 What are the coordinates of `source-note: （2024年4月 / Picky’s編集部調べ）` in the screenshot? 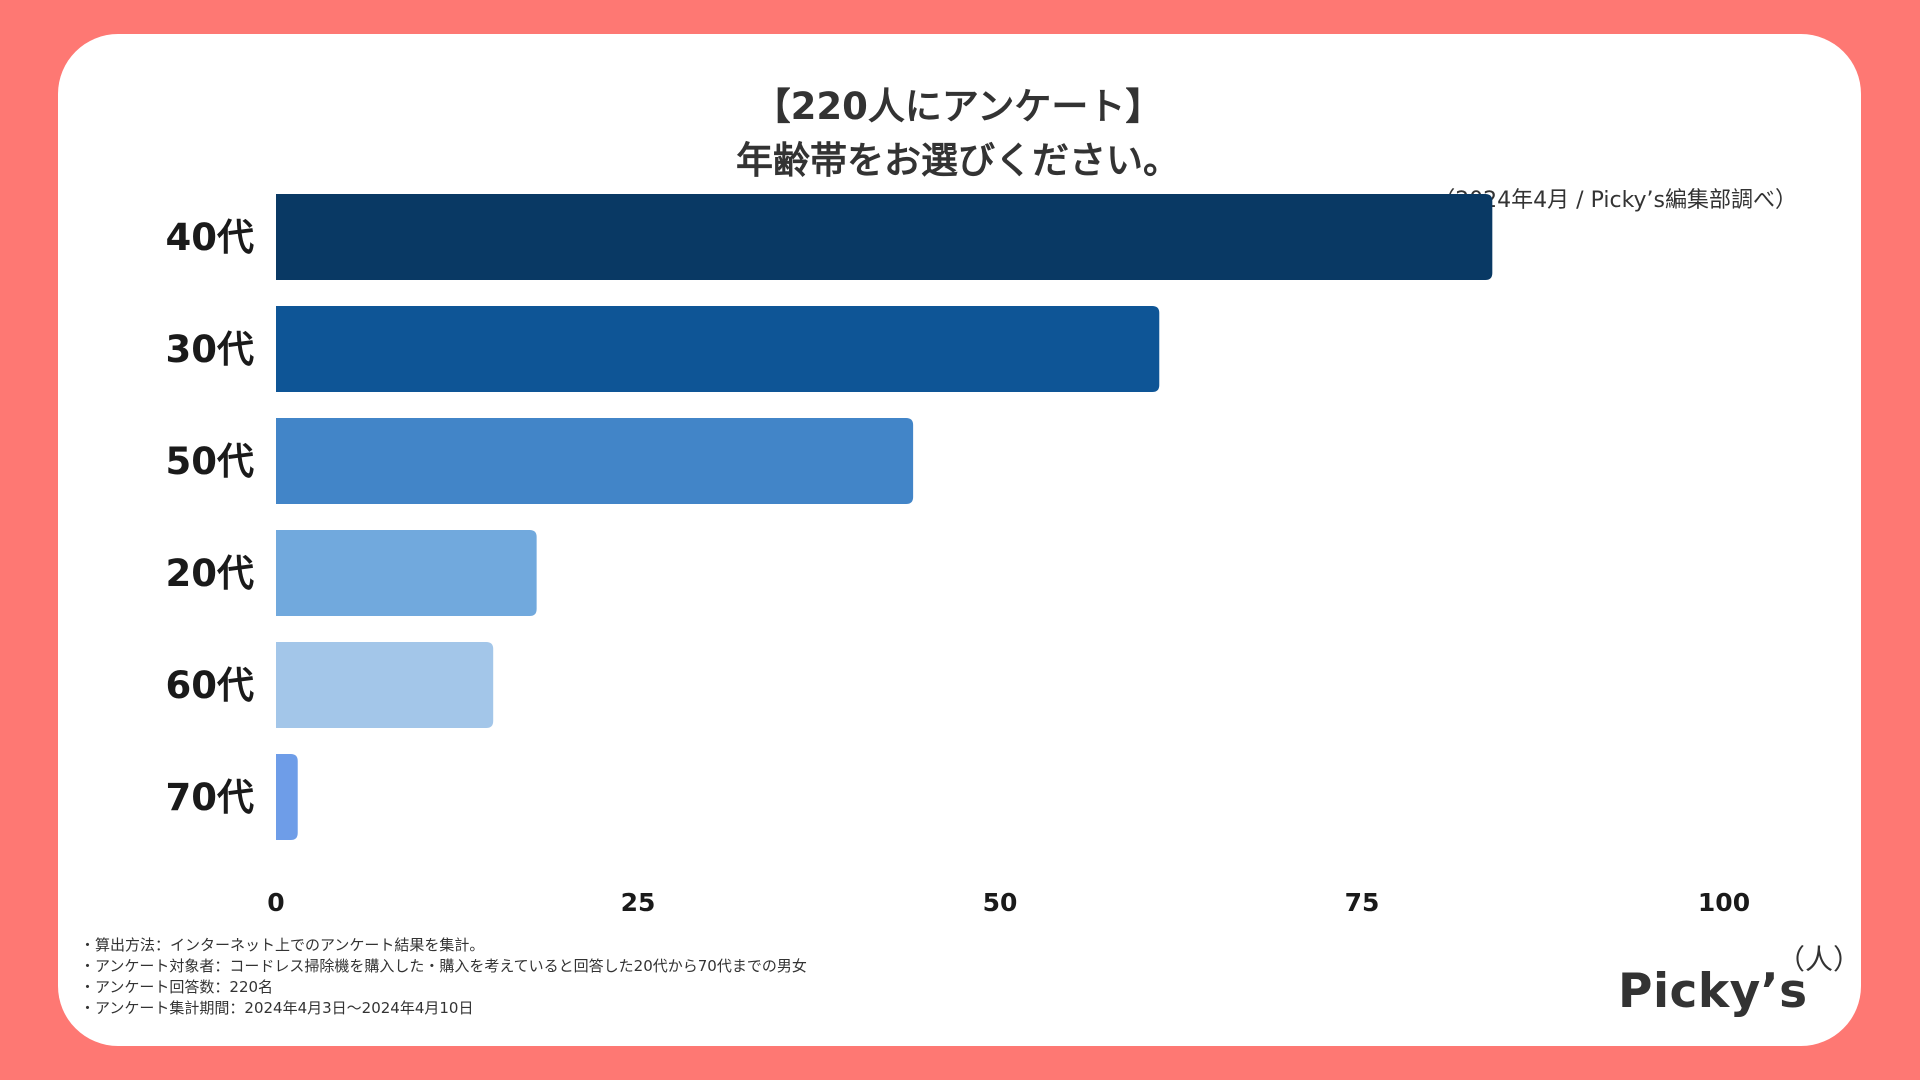 It's located at (1615, 200).